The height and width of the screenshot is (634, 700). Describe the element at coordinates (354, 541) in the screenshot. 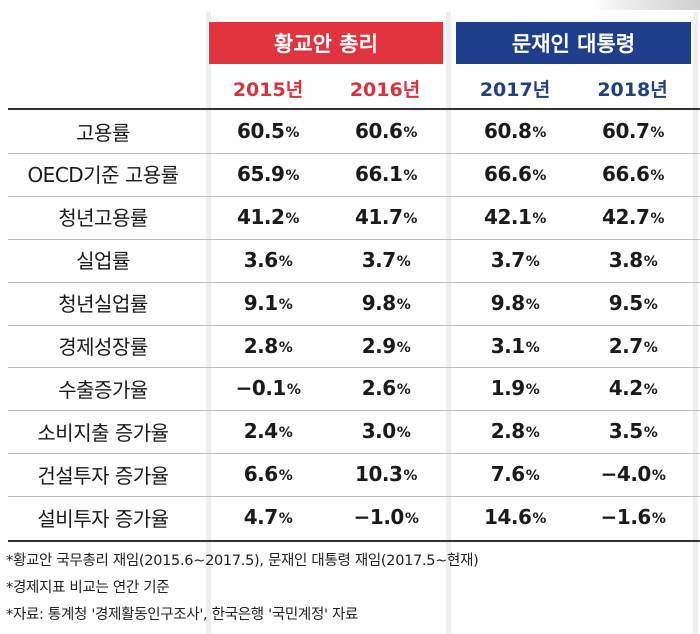

I see `table-bottom-line` at that location.